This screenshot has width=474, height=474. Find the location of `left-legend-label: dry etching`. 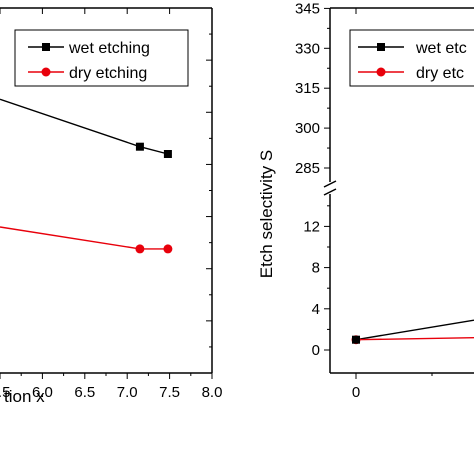

left-legend-label: dry etching is located at coordinates (108, 73).